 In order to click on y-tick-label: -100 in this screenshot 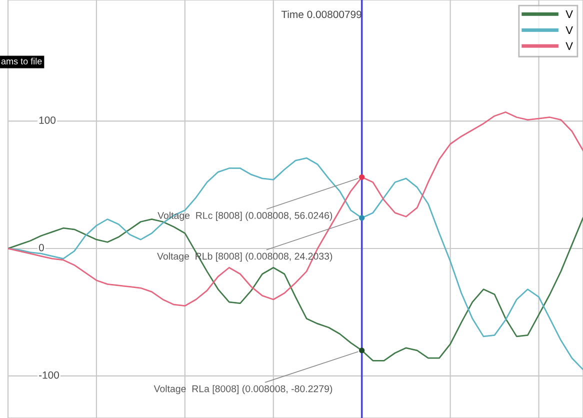, I will do `click(49, 375)`.